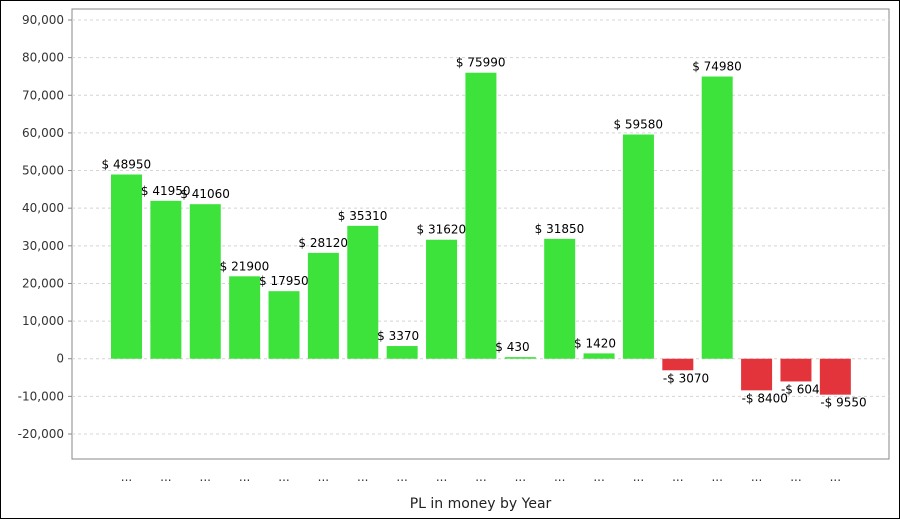  Describe the element at coordinates (686, 378) in the screenshot. I see `data-label: -$ 3070` at that location.